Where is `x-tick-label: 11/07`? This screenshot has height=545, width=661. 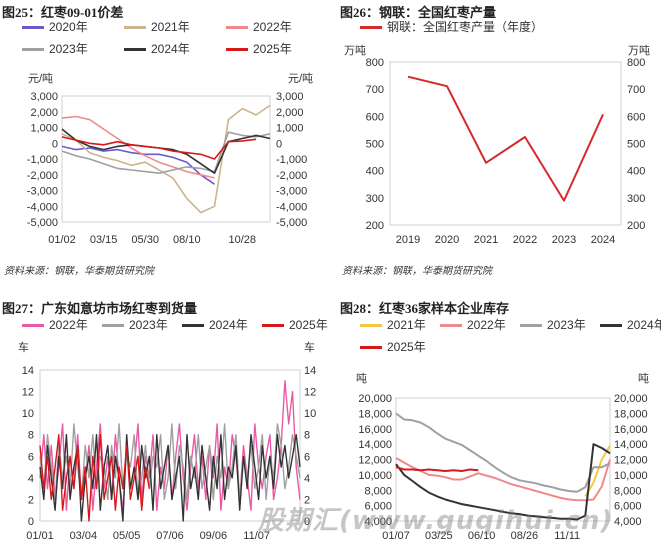 x-tick-label: 11/07 is located at coordinates (256, 536).